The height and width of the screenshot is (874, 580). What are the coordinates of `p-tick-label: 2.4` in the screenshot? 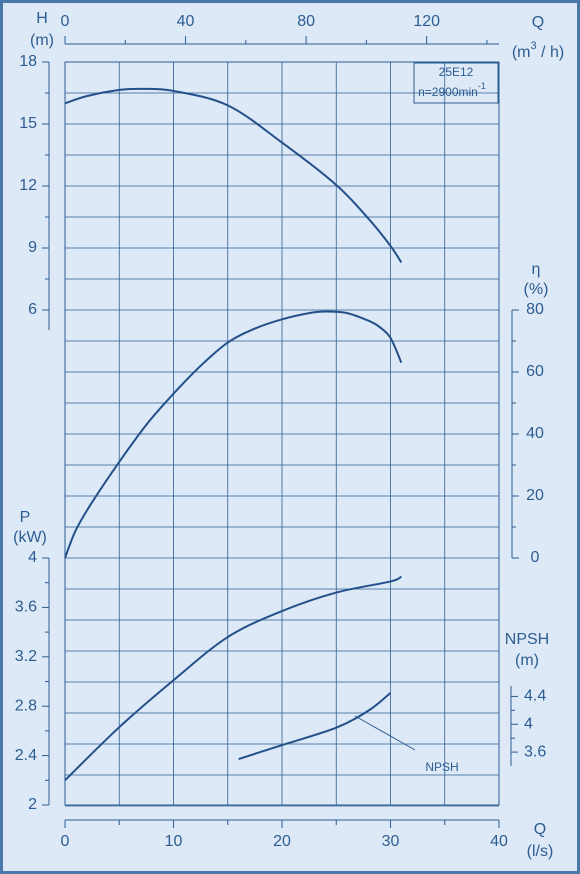 It's located at (26, 755).